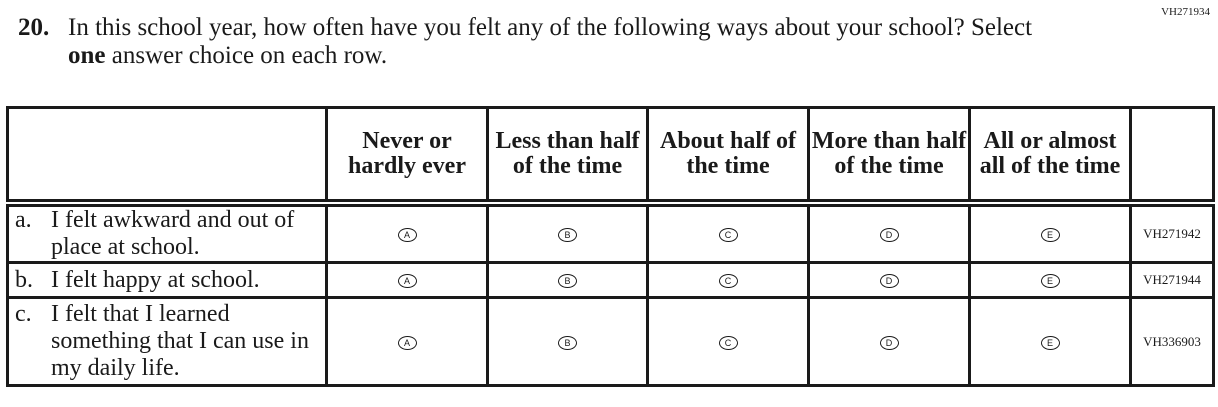 This screenshot has height=407, width=1218. What do you see at coordinates (728, 156) in the screenshot?
I see `column-header: About half of the time` at bounding box center [728, 156].